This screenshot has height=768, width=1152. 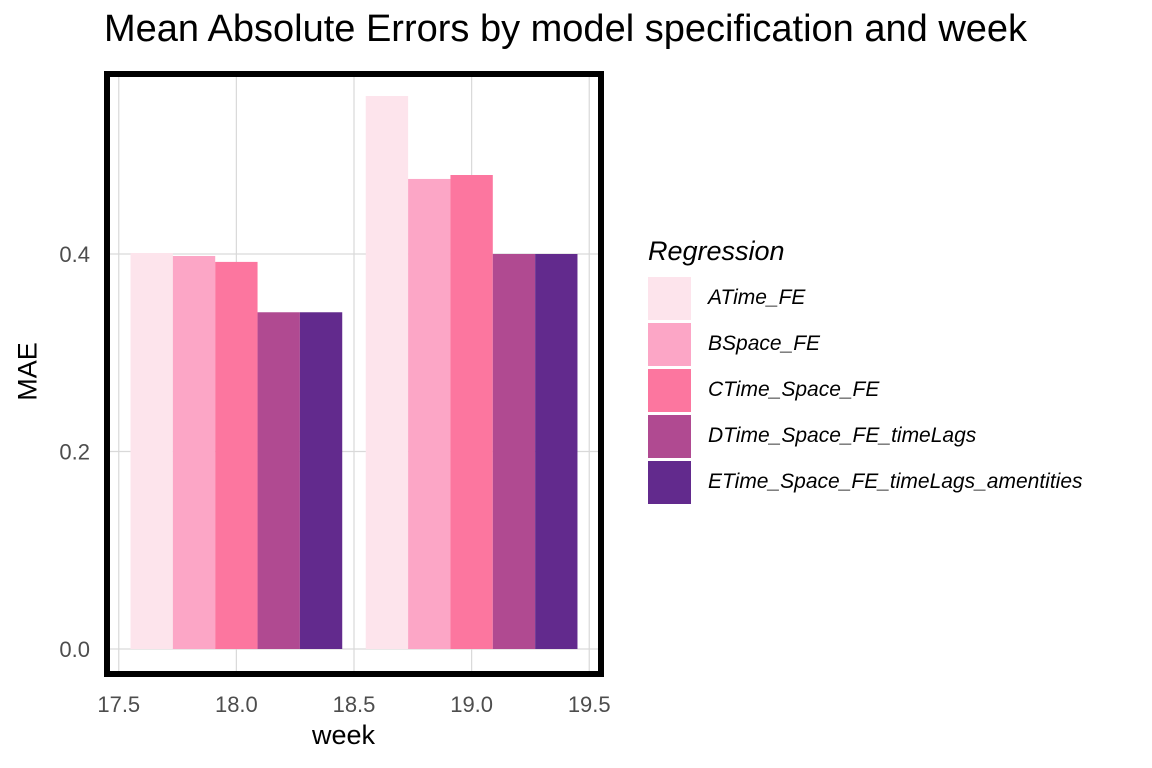 What do you see at coordinates (471, 704) in the screenshot?
I see `x-tick-label: 19.0` at bounding box center [471, 704].